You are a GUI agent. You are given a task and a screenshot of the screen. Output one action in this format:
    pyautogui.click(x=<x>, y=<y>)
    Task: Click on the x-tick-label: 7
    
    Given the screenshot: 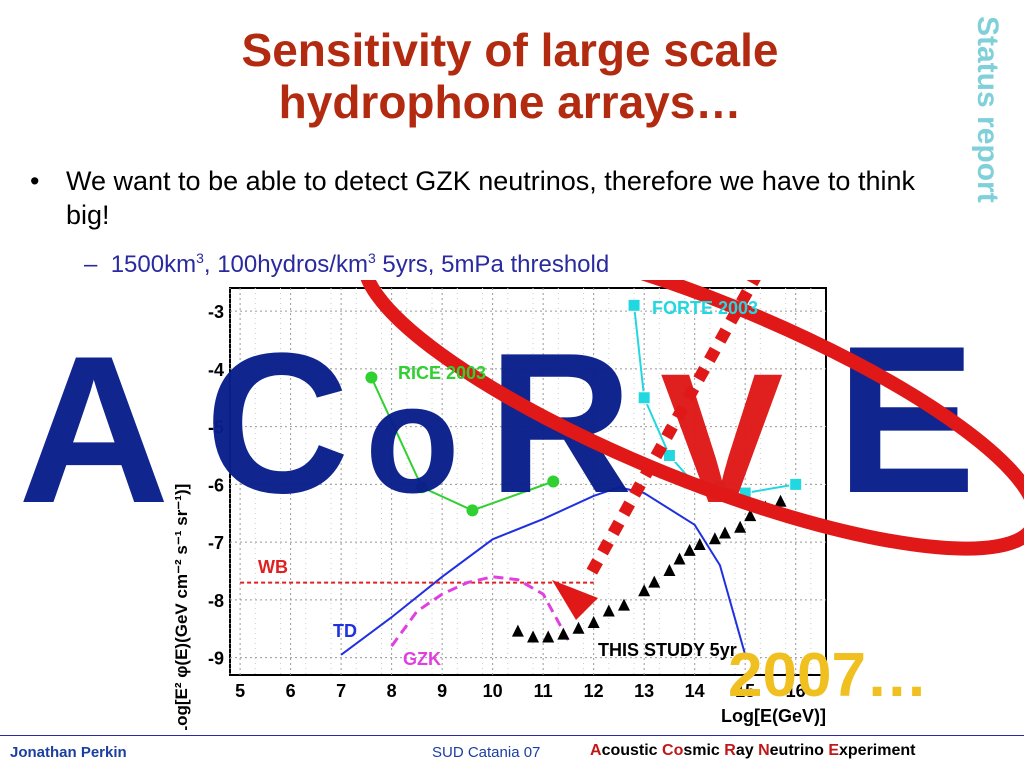 What is the action you would take?
    pyautogui.click(x=341, y=691)
    